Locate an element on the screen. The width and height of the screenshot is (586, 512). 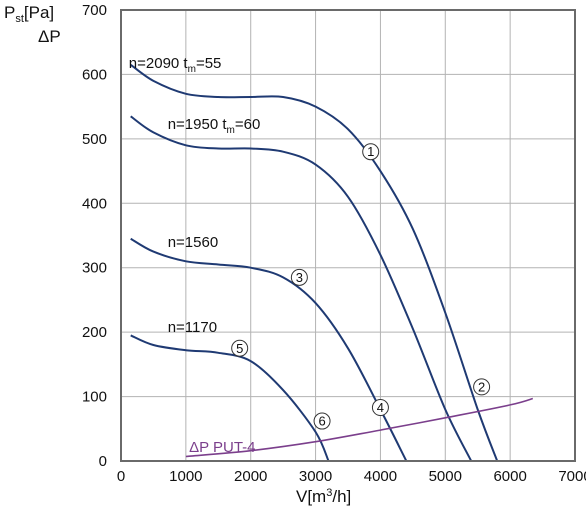
y-tick-label: 700 is located at coordinates (94, 10).